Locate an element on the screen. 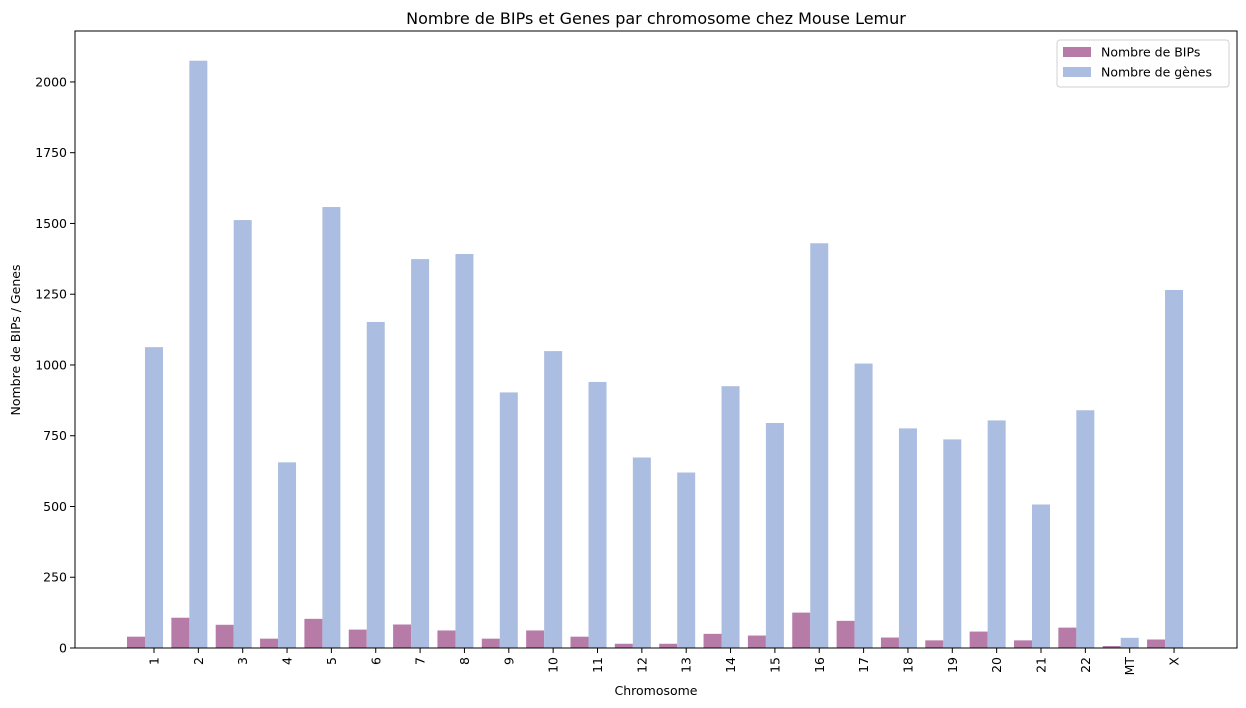 The image size is (1246, 708). x-tick-label: MT is located at coordinates (1129, 666).